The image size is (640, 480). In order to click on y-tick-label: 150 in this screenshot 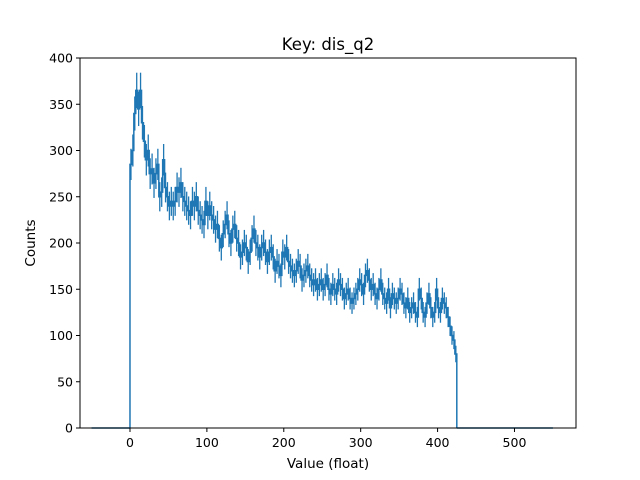, I will do `click(61, 289)`.